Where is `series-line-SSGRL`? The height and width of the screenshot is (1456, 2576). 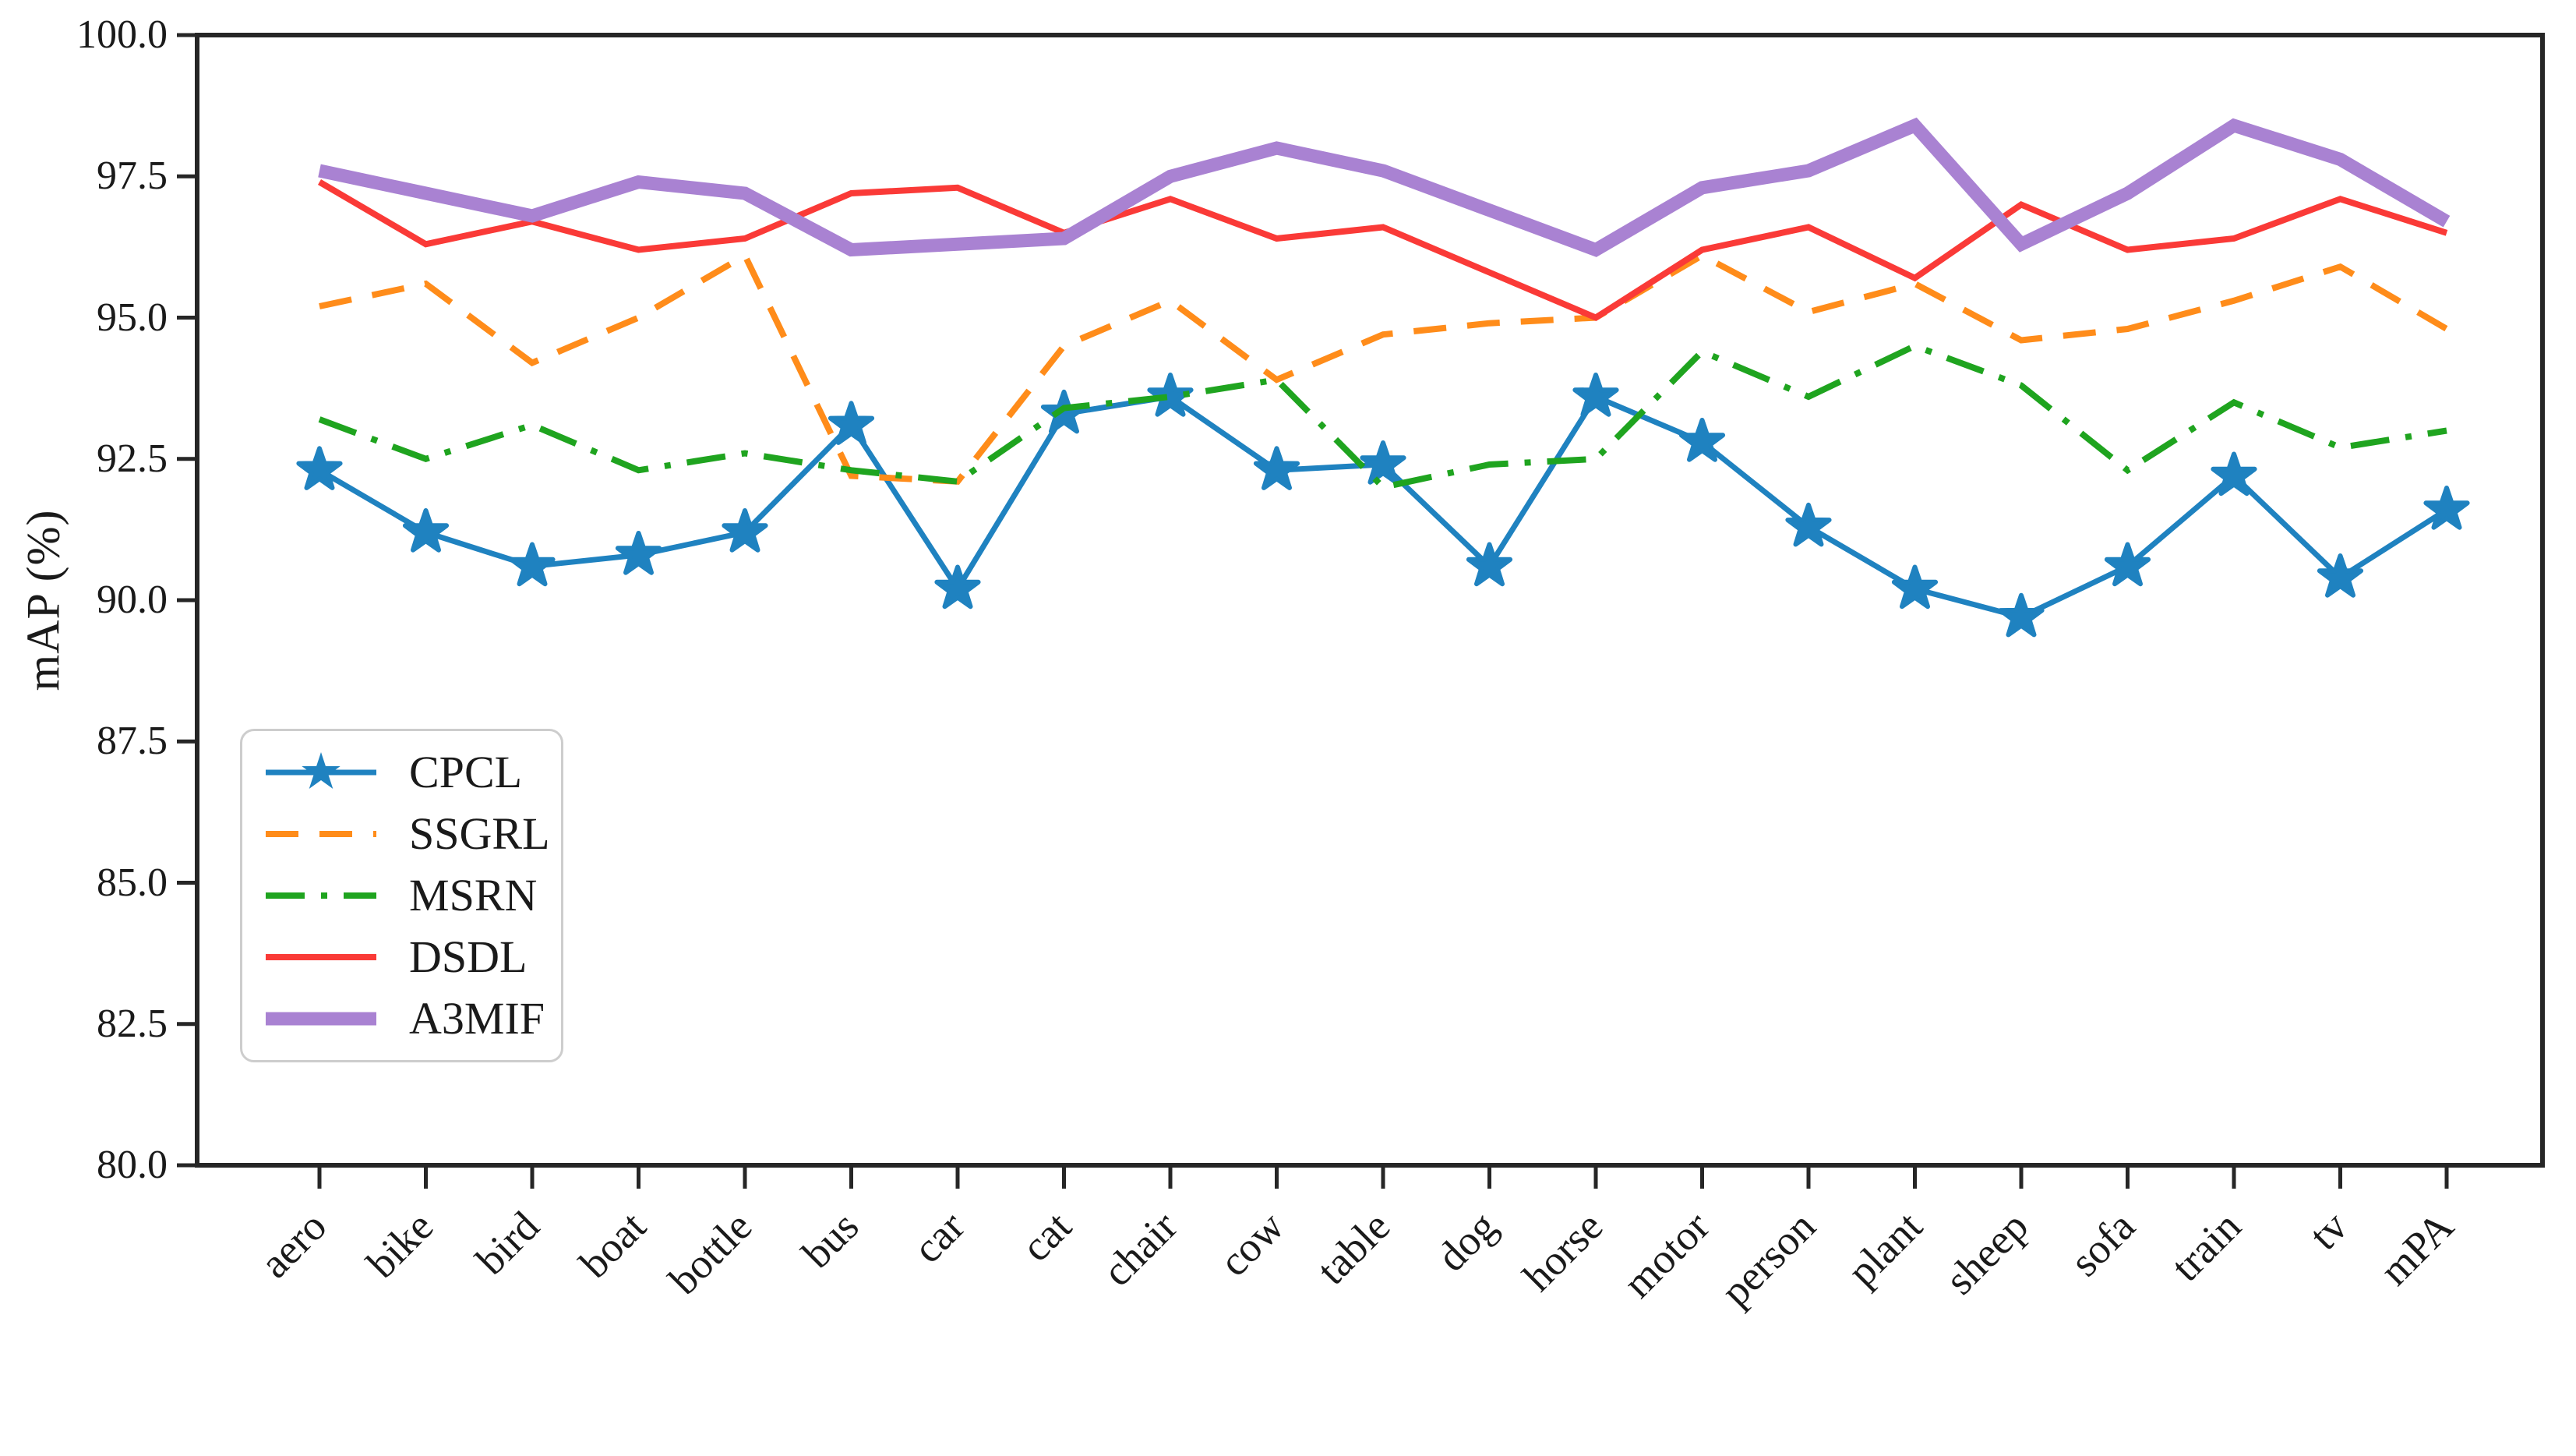
series-line-SSGRL is located at coordinates (1384, 368).